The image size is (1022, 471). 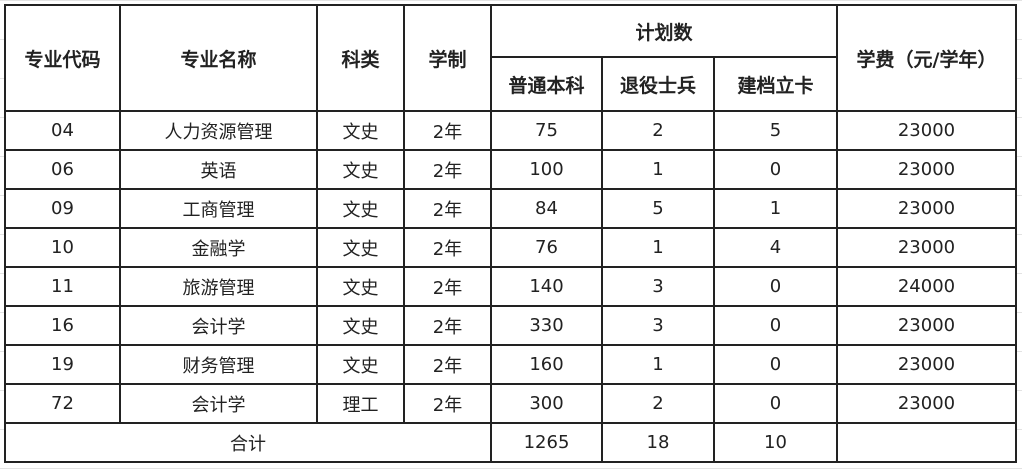 I want to click on header-name: 专业名称, so click(x=218, y=58).